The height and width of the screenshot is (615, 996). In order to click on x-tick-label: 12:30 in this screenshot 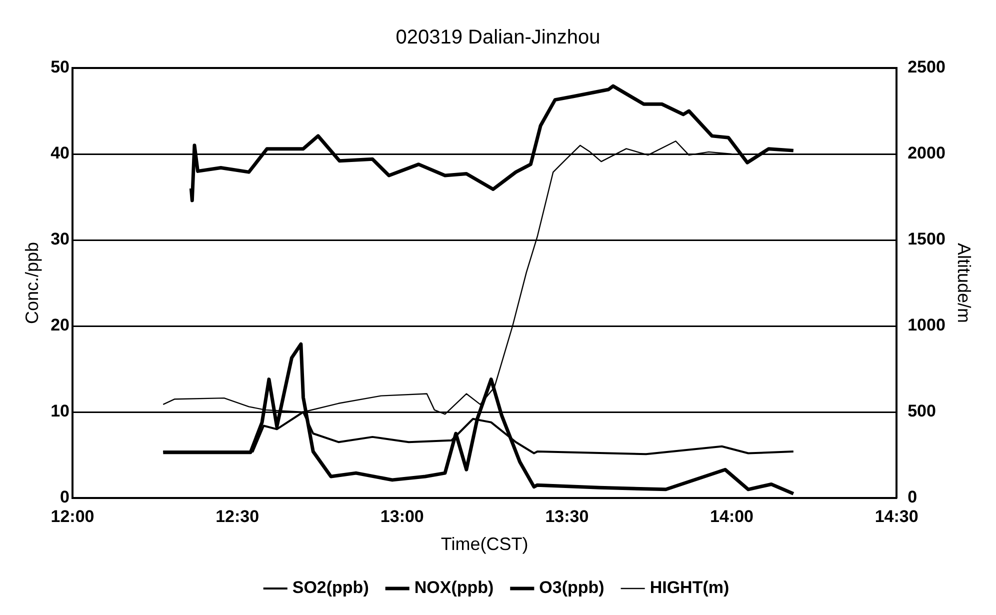, I will do `click(238, 516)`.